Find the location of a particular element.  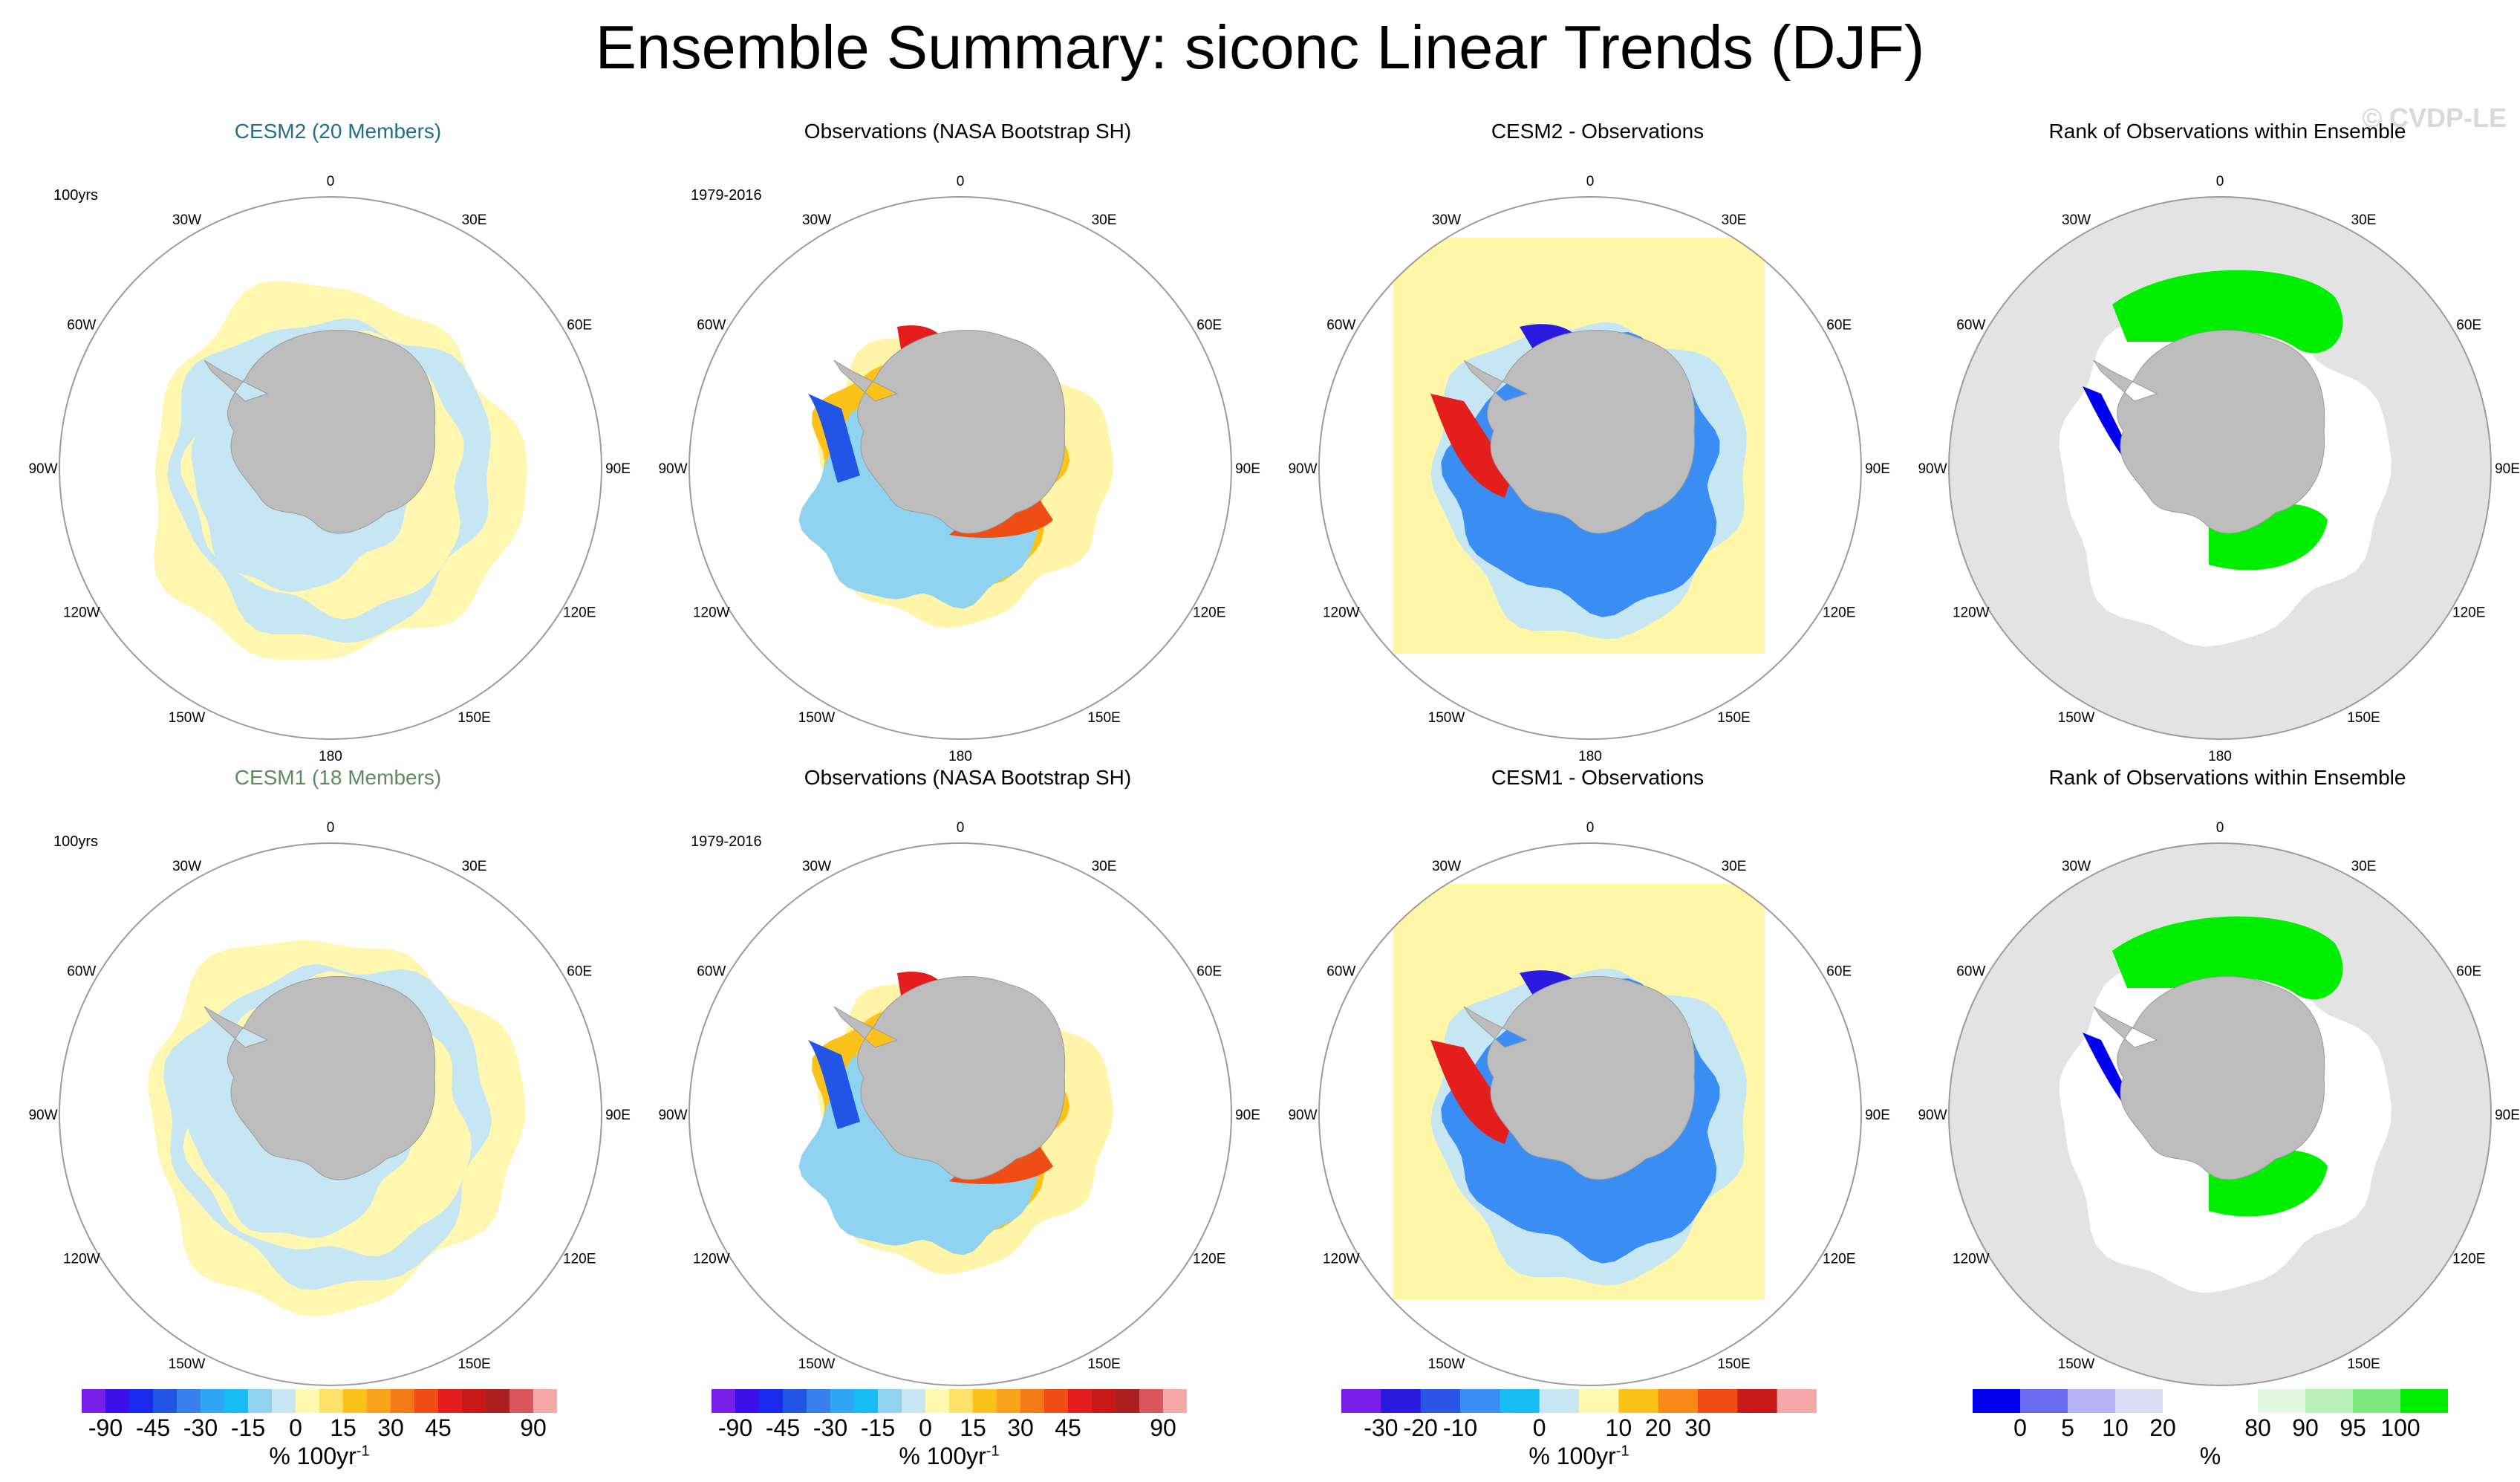

colorbar-tick-label: 0 is located at coordinates (1539, 1428).